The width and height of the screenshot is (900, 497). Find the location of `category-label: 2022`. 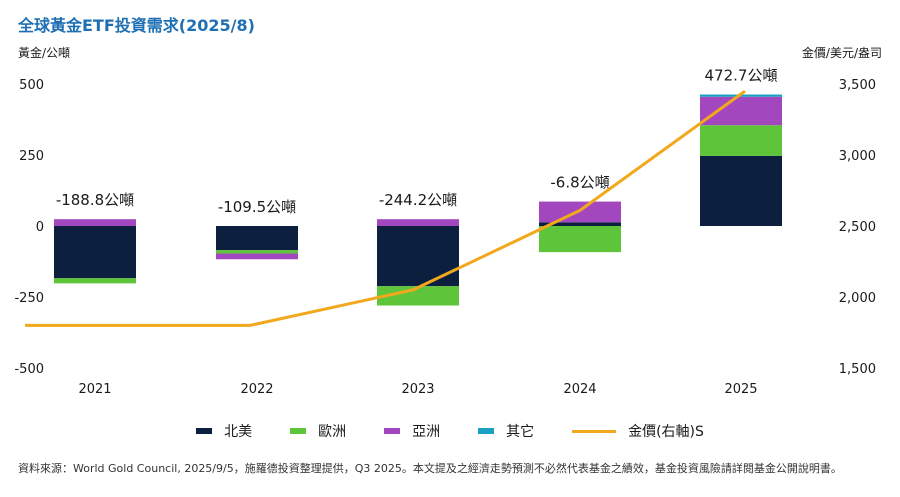

category-label: 2022 is located at coordinates (256, 389).